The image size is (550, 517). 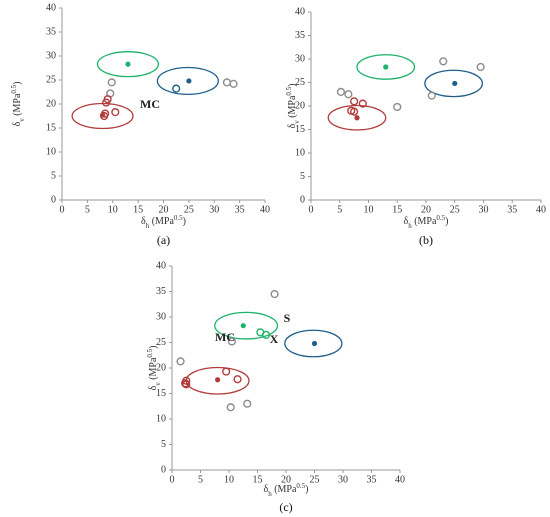 What do you see at coordinates (285, 507) in the screenshot?
I see `panel-label: (c)` at bounding box center [285, 507].